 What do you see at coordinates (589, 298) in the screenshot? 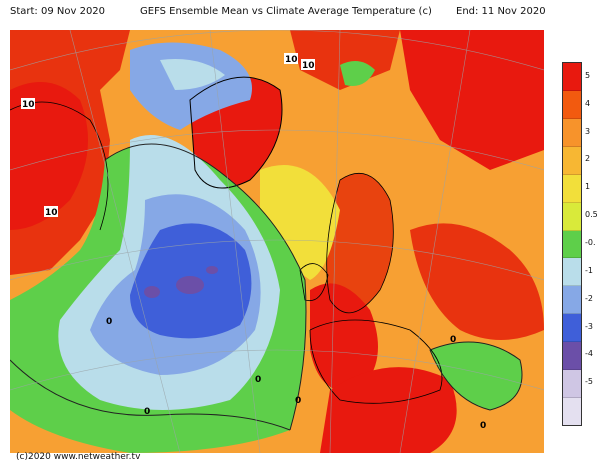
I see `legend-tick-label: -2` at bounding box center [589, 298].